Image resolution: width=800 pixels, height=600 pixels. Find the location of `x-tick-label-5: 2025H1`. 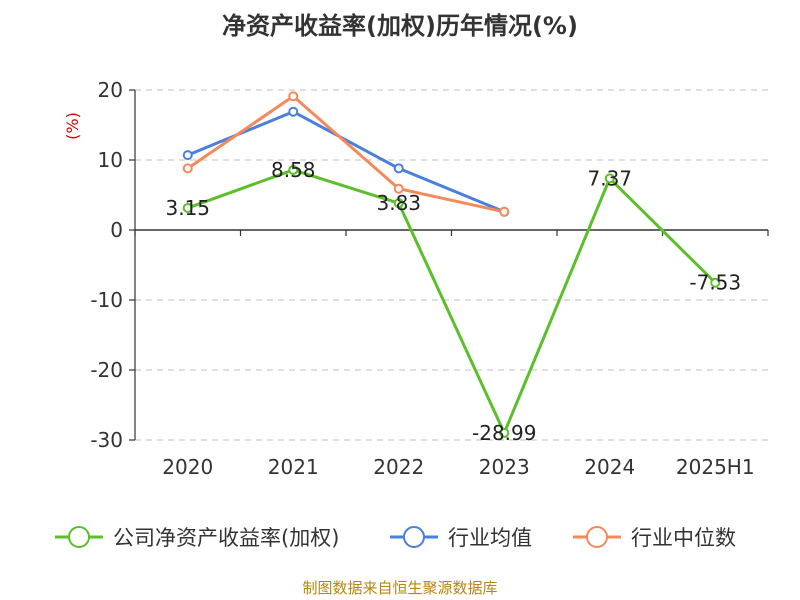

x-tick-label-5: 2025H1 is located at coordinates (715, 467).